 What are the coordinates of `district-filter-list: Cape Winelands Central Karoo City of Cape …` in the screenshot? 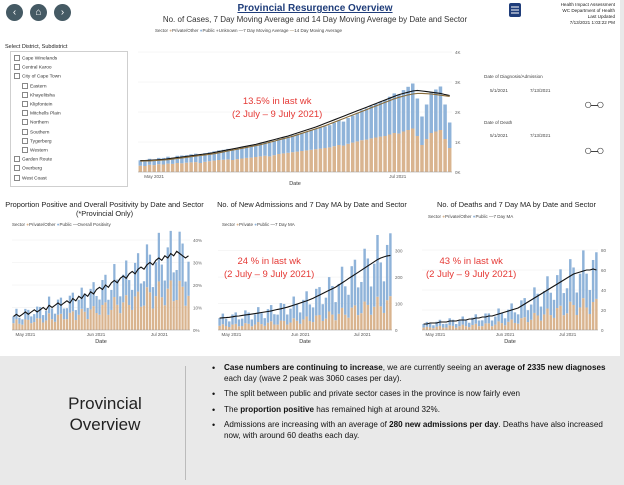 It's located at (69, 119).